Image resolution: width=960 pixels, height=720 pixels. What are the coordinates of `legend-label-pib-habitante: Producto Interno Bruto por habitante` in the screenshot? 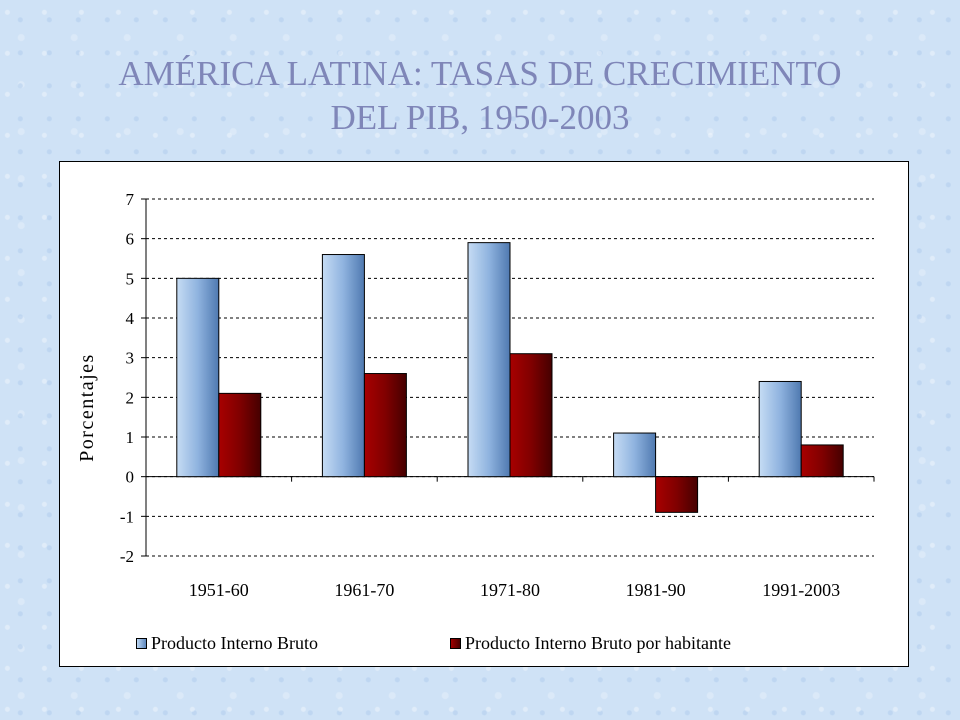 It's located at (598, 643).